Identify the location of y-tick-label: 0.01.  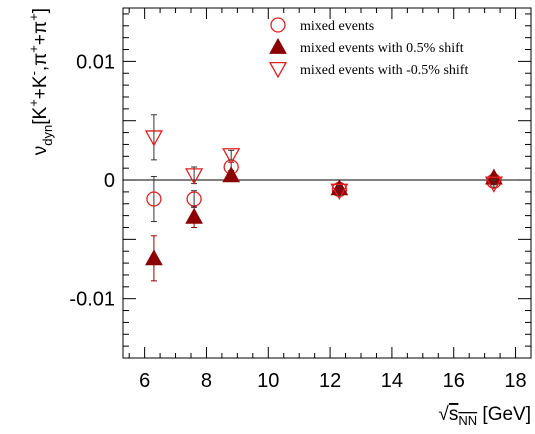
(95, 62).